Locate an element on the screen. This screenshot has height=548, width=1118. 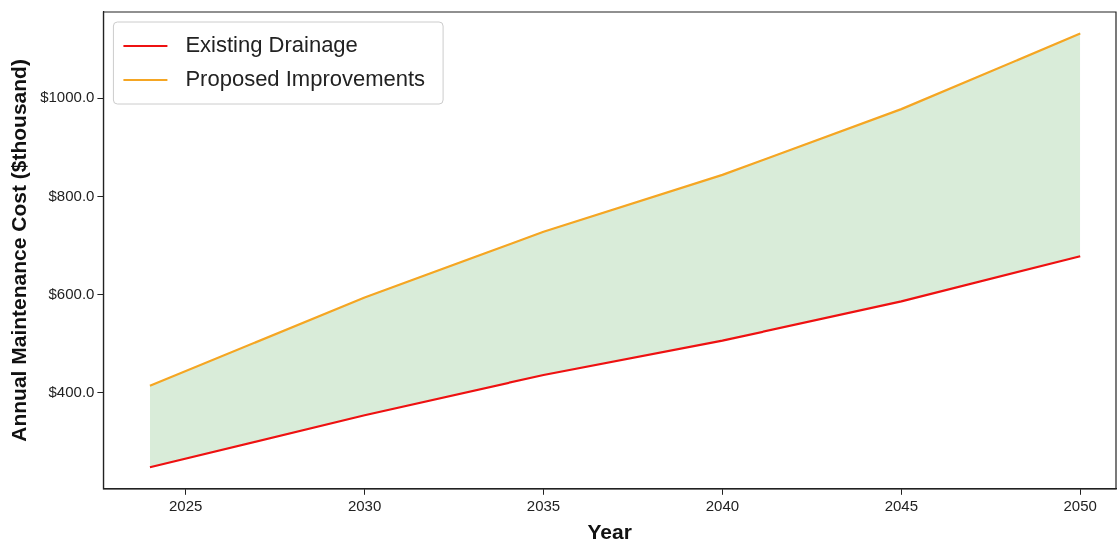
y-tick-label: $600.0 is located at coordinates (71, 293).